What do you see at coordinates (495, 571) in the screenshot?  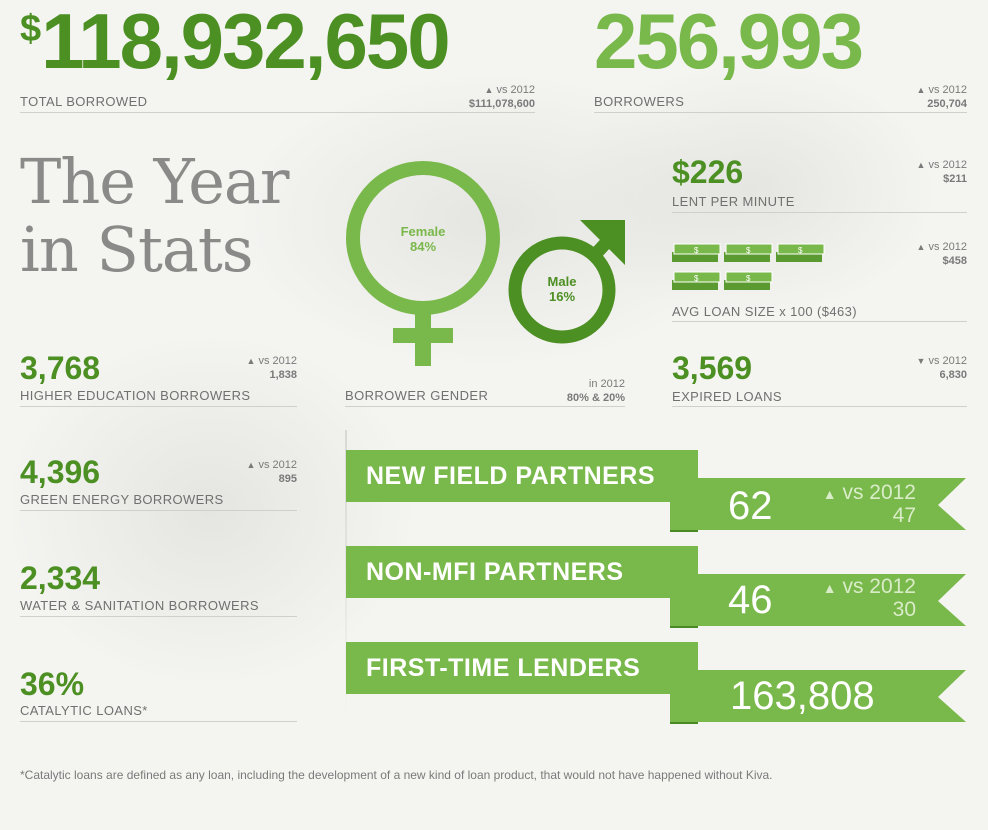 I see `ribbon-title: NON-MFI PARTNERS` at bounding box center [495, 571].